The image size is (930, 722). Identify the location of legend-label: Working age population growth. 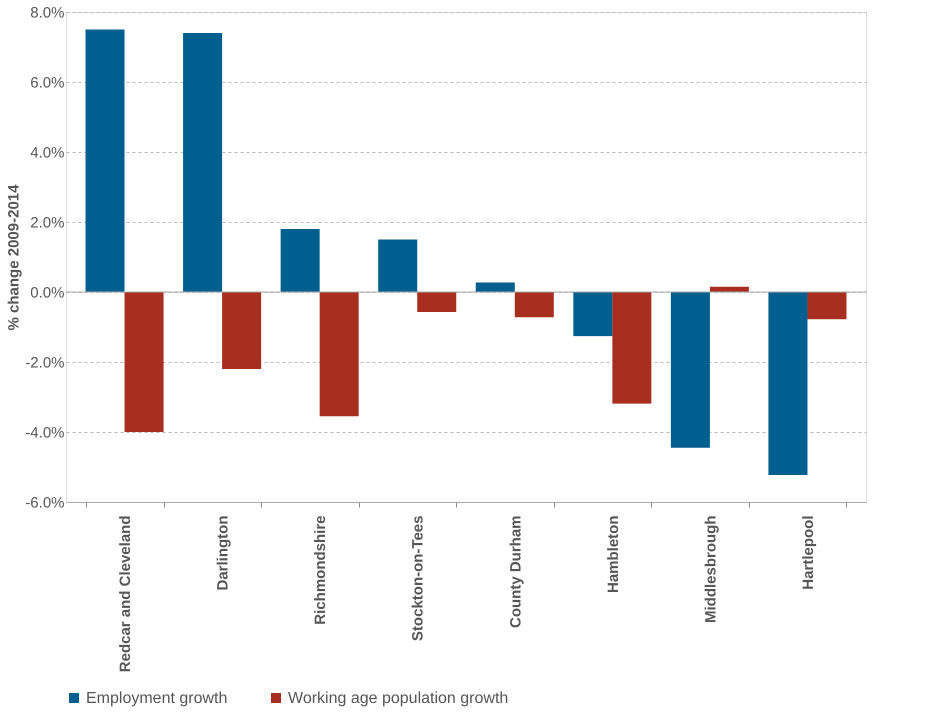
(398, 698).